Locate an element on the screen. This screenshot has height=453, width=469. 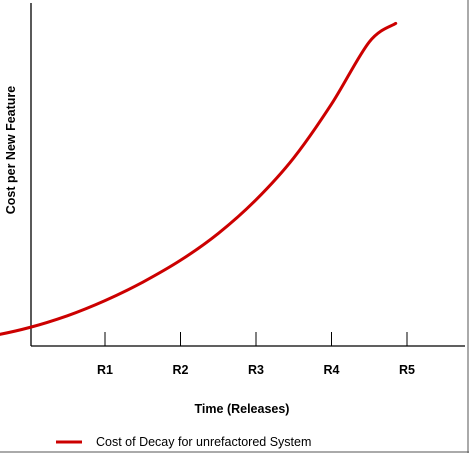
x-tick-label-r4: R4 is located at coordinates (332, 370).